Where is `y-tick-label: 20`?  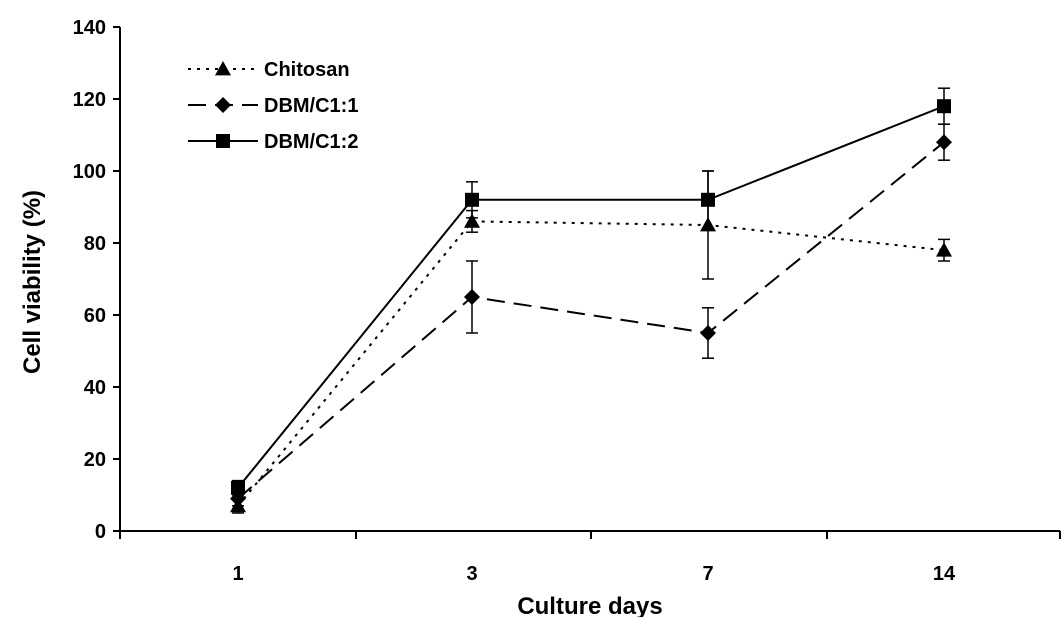 y-tick-label: 20 is located at coordinates (95, 460).